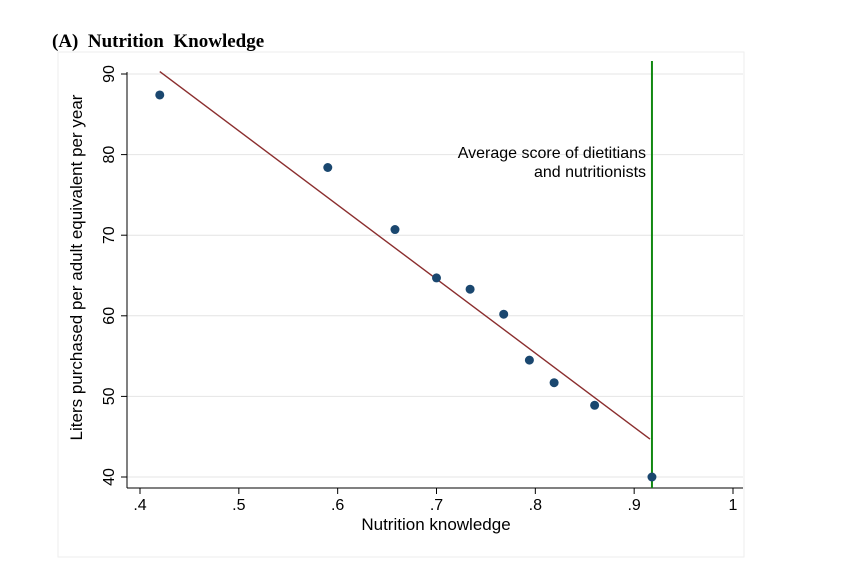 The width and height of the screenshot is (852, 576). What do you see at coordinates (109, 155) in the screenshot?
I see `y-tick-label: 80` at bounding box center [109, 155].